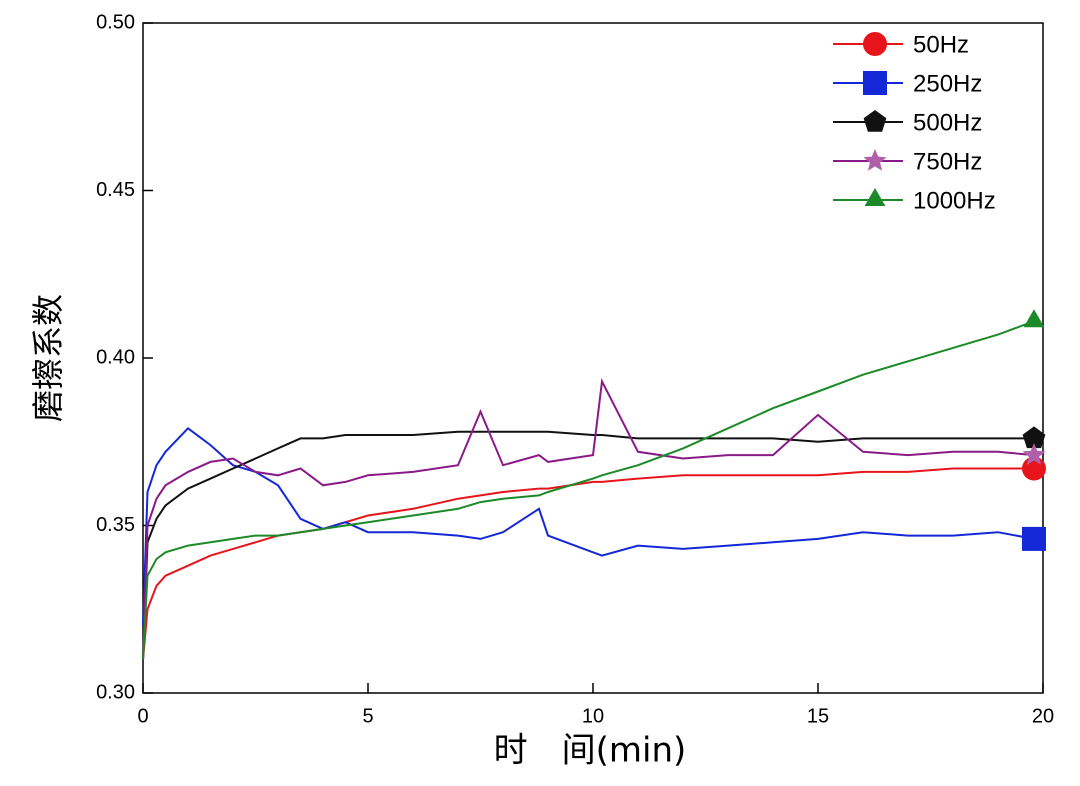 The image size is (1080, 786). What do you see at coordinates (947, 161) in the screenshot?
I see `legend-label: 750Hz` at bounding box center [947, 161].